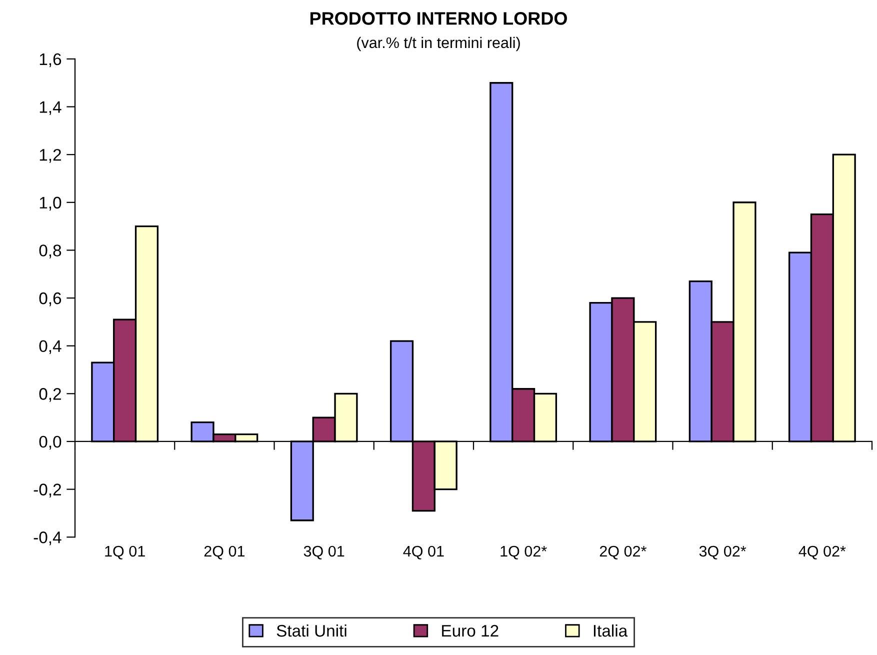  What do you see at coordinates (224, 553) in the screenshot?
I see `x-tick-label: 2Q 01` at bounding box center [224, 553].